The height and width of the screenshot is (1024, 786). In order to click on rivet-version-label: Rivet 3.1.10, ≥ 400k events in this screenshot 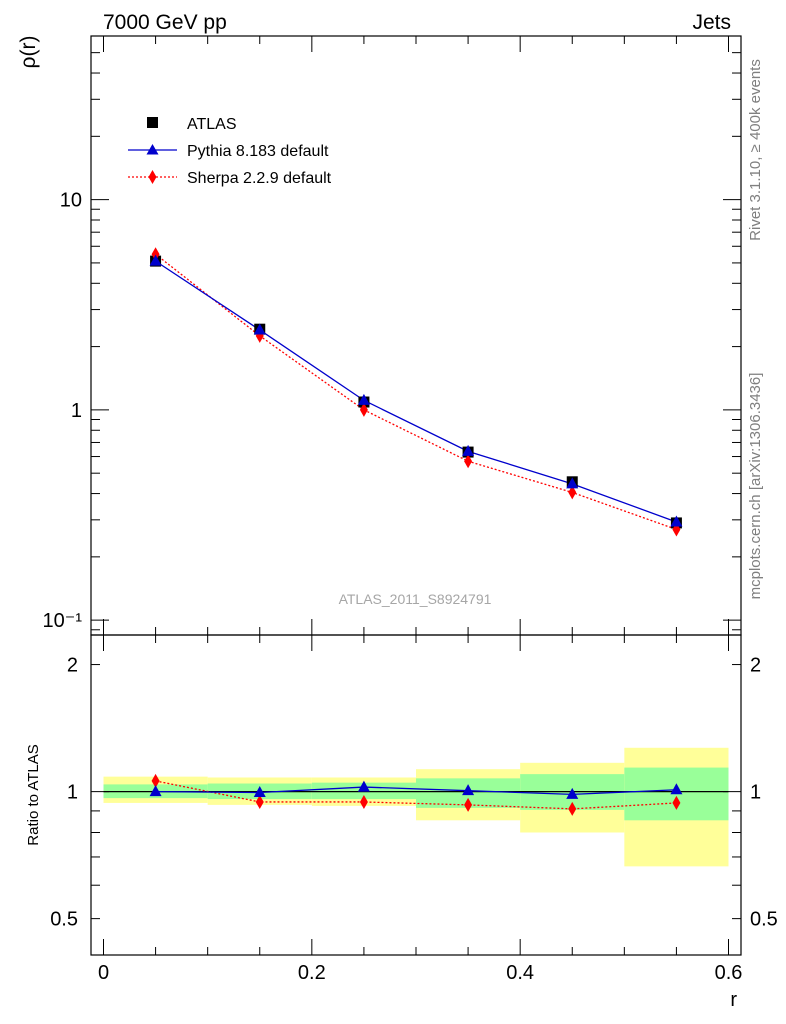, I will do `click(755, 150)`.